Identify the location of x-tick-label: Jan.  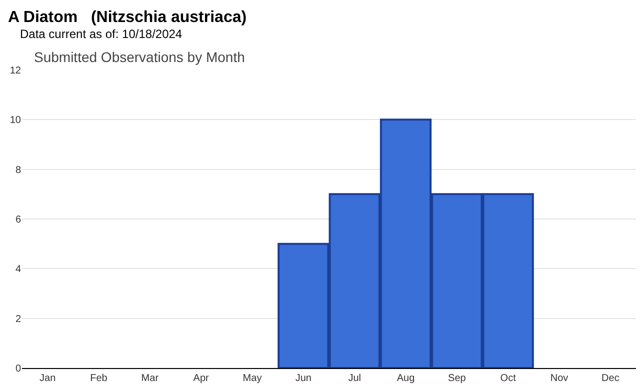
(48, 378).